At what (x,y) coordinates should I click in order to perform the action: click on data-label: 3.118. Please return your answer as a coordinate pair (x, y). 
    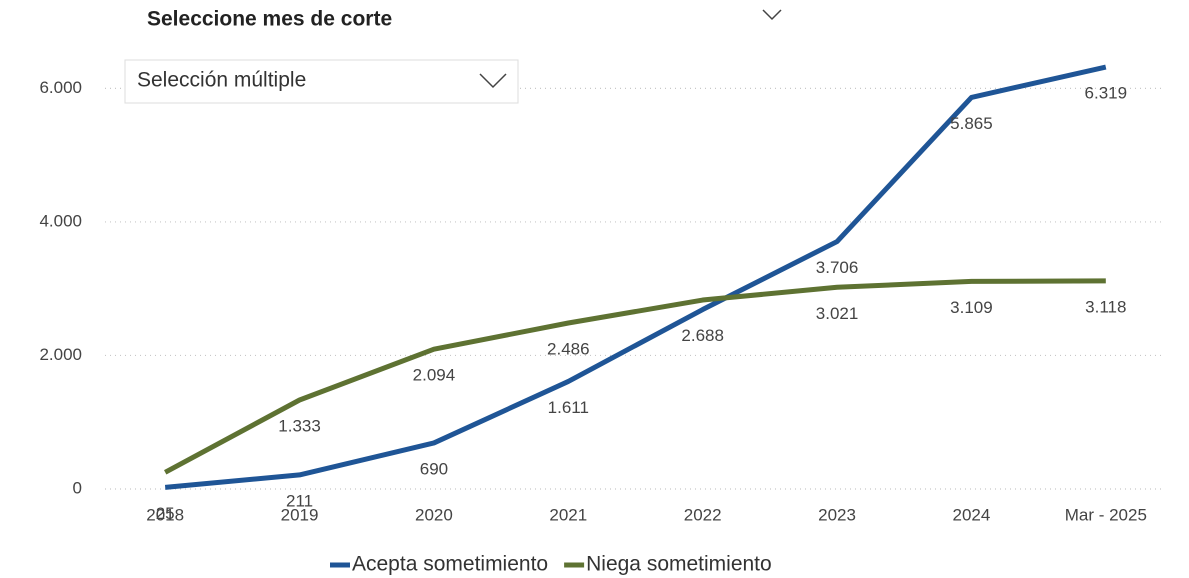
    Looking at the image, I should click on (1105, 306).